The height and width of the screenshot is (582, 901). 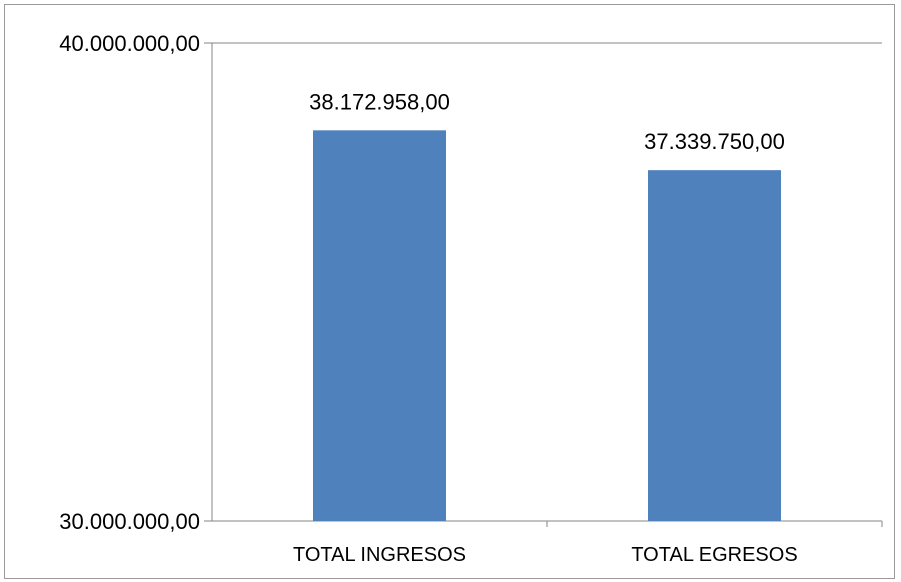 I want to click on data-label: 37.339.750,00, so click(x=714, y=141).